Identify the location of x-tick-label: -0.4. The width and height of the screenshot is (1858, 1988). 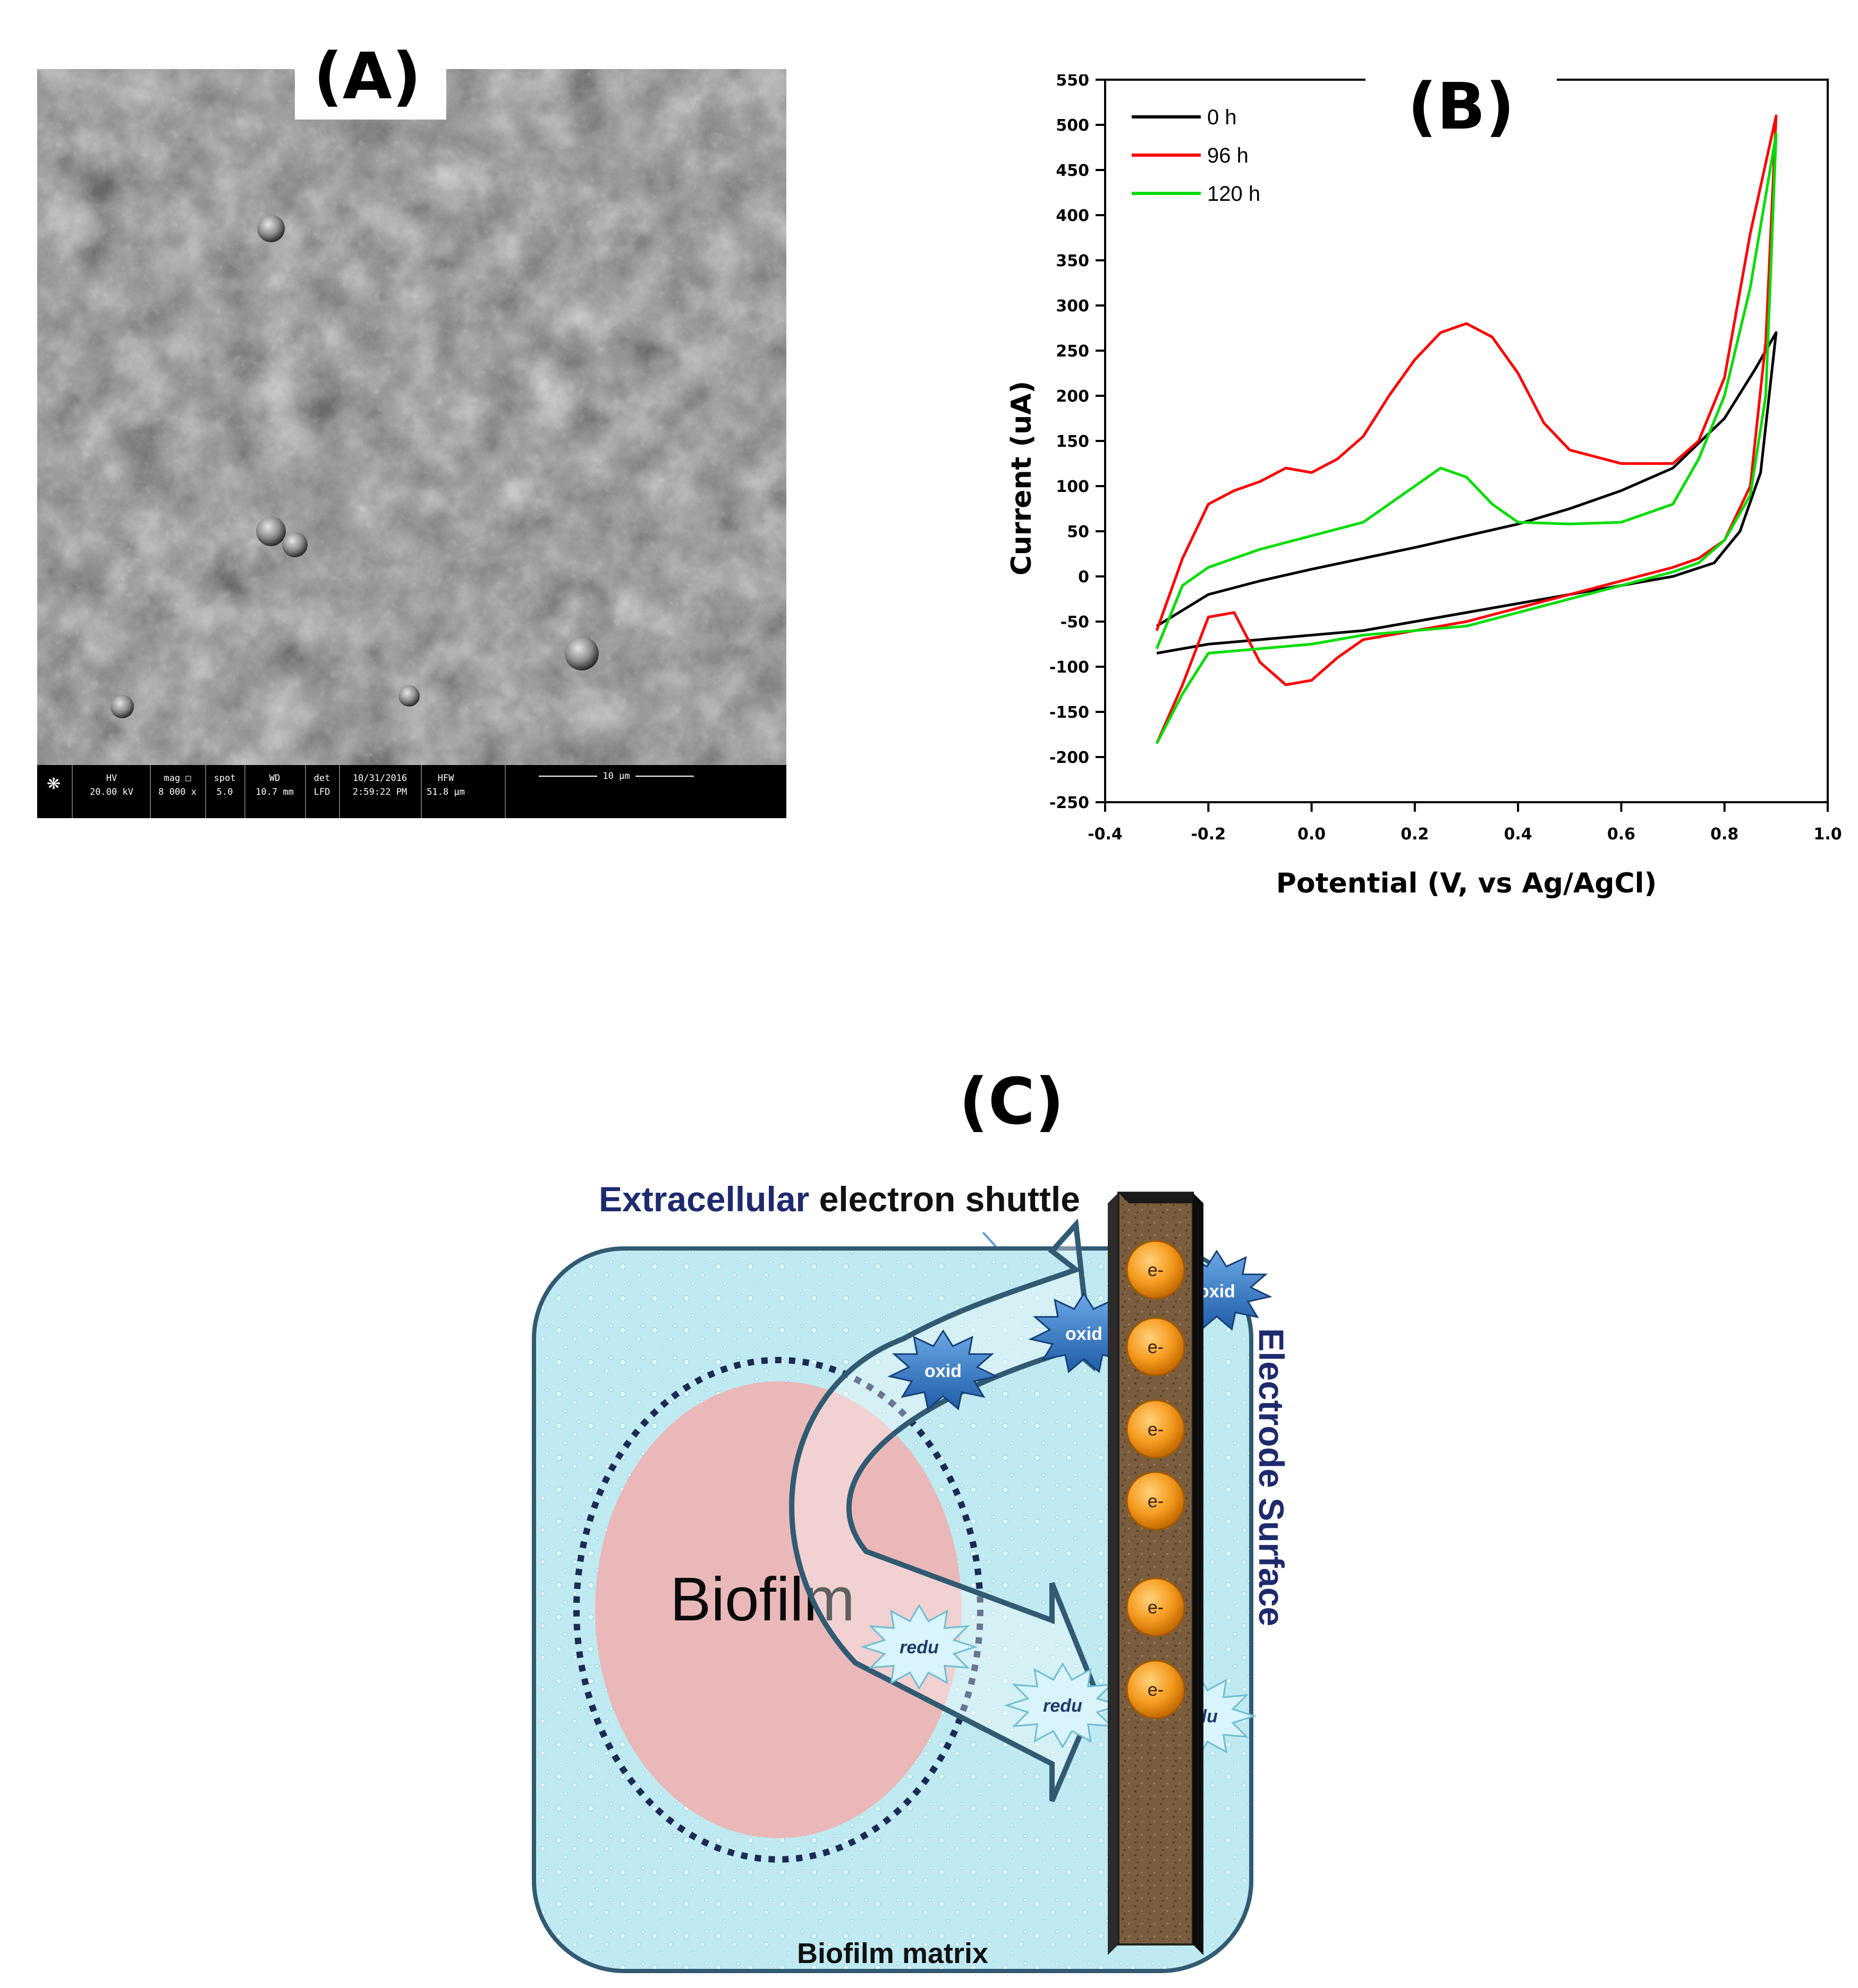
(1106, 835).